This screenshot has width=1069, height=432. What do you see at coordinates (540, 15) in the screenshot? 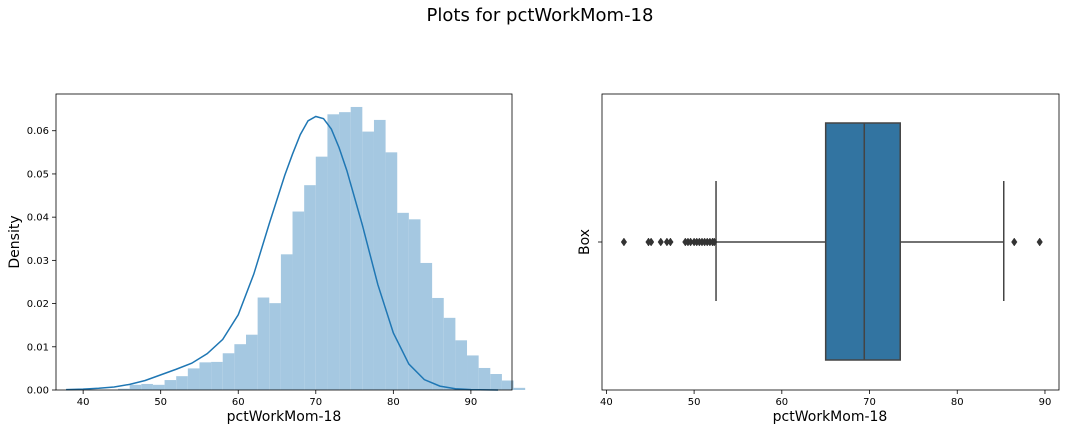
I see `figure-title: Plots for pctWorkMom-18` at bounding box center [540, 15].